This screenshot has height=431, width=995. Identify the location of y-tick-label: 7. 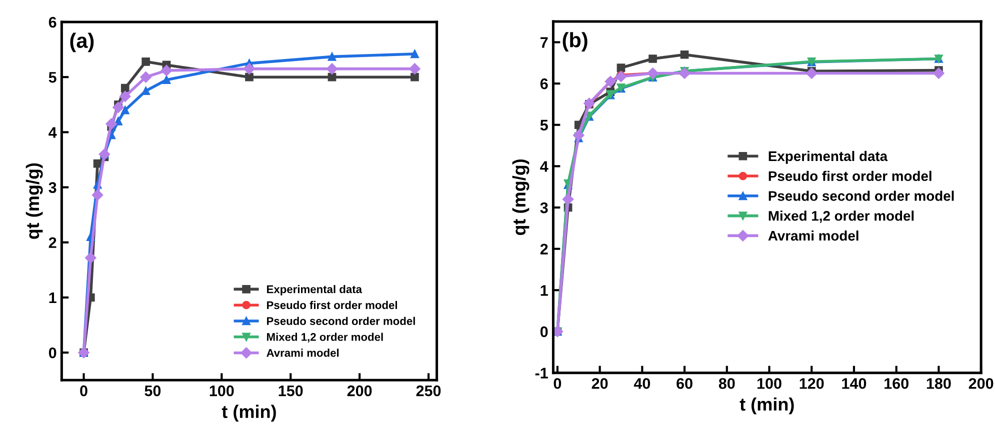
(544, 42).